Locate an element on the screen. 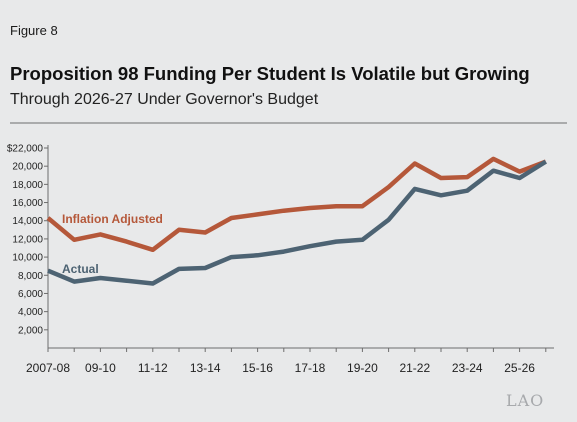  x-tick-label: 11-12 is located at coordinates (153, 368).